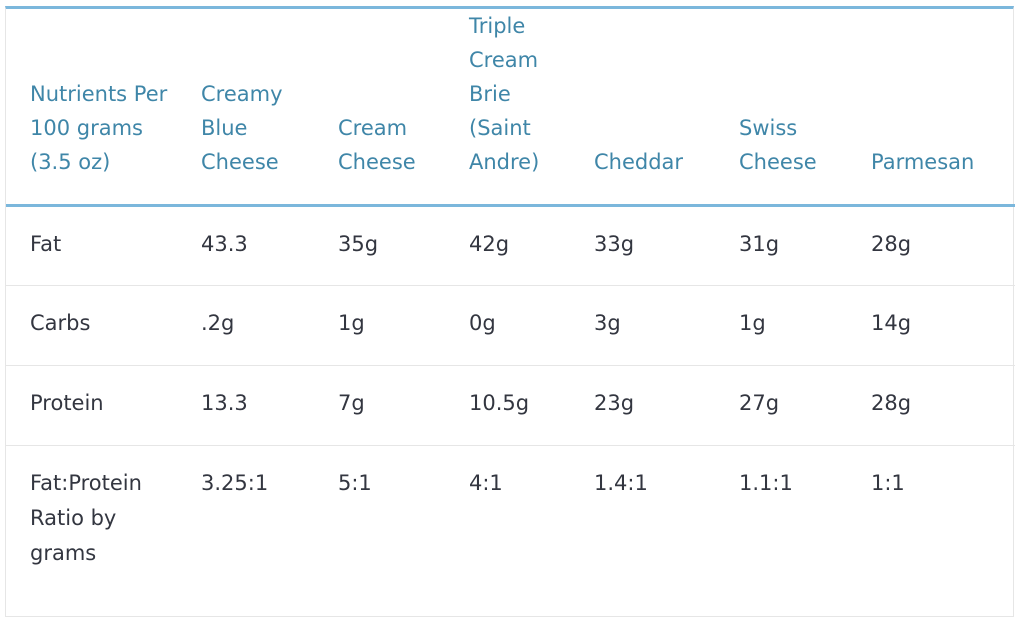  Describe the element at coordinates (379, 245) in the screenshot. I see `table-cell: 35g` at that location.